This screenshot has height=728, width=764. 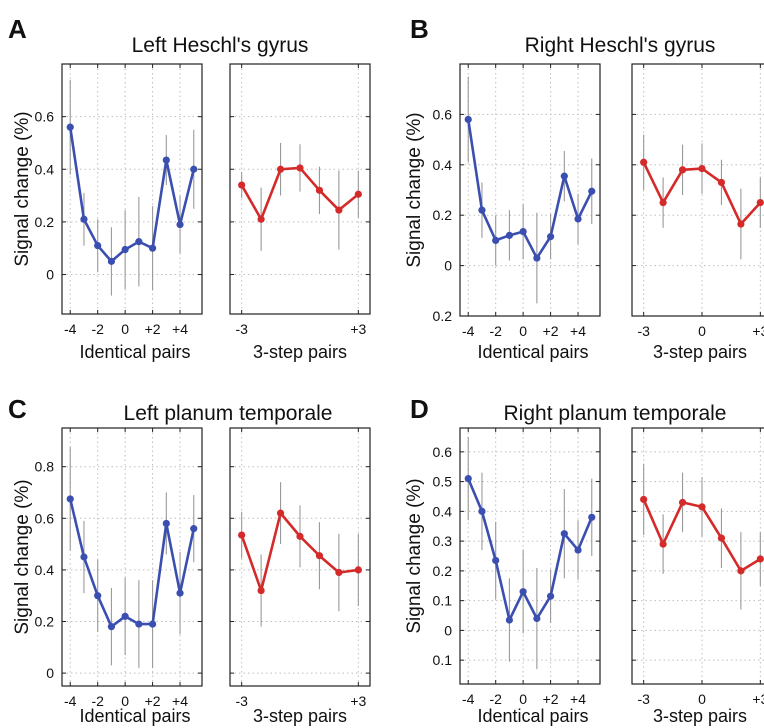 I want to click on subplot-left: 0.2 0 0.2 0.4 0.6 -4 -2 0 +2 +4, so click(x=517, y=201).